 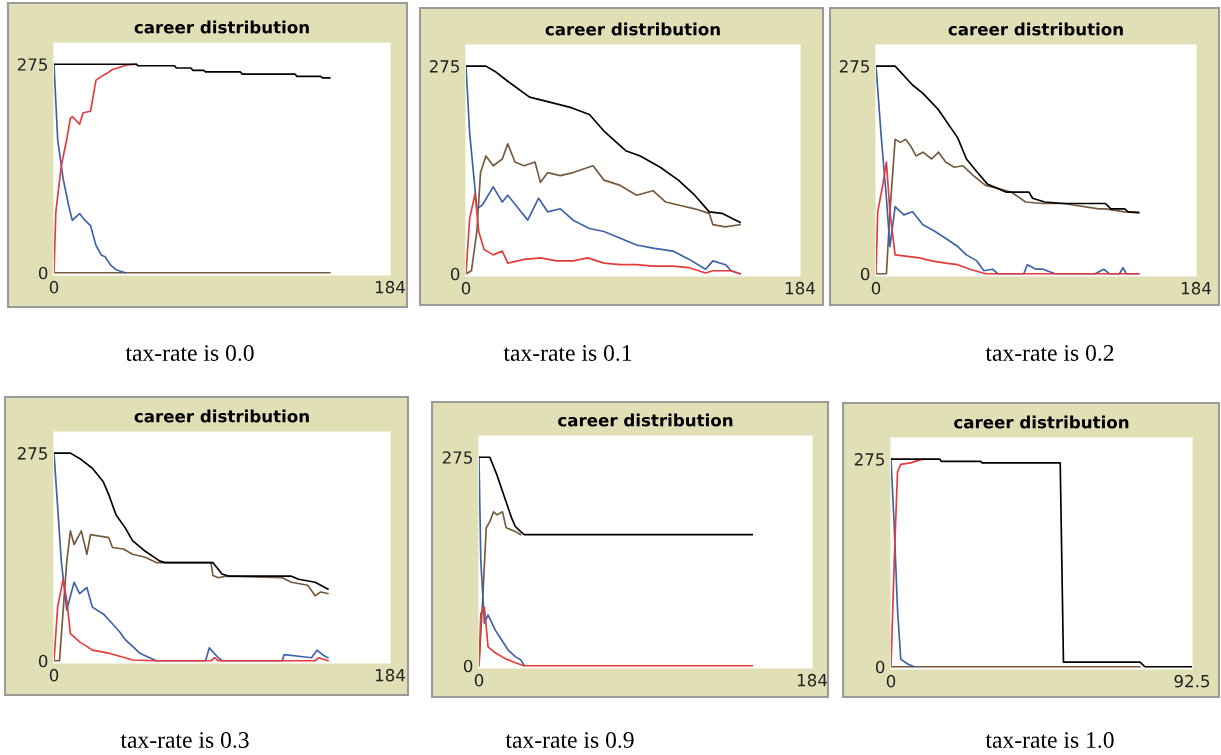 I want to click on text: tax-rate is 0.9, so click(x=569, y=740).